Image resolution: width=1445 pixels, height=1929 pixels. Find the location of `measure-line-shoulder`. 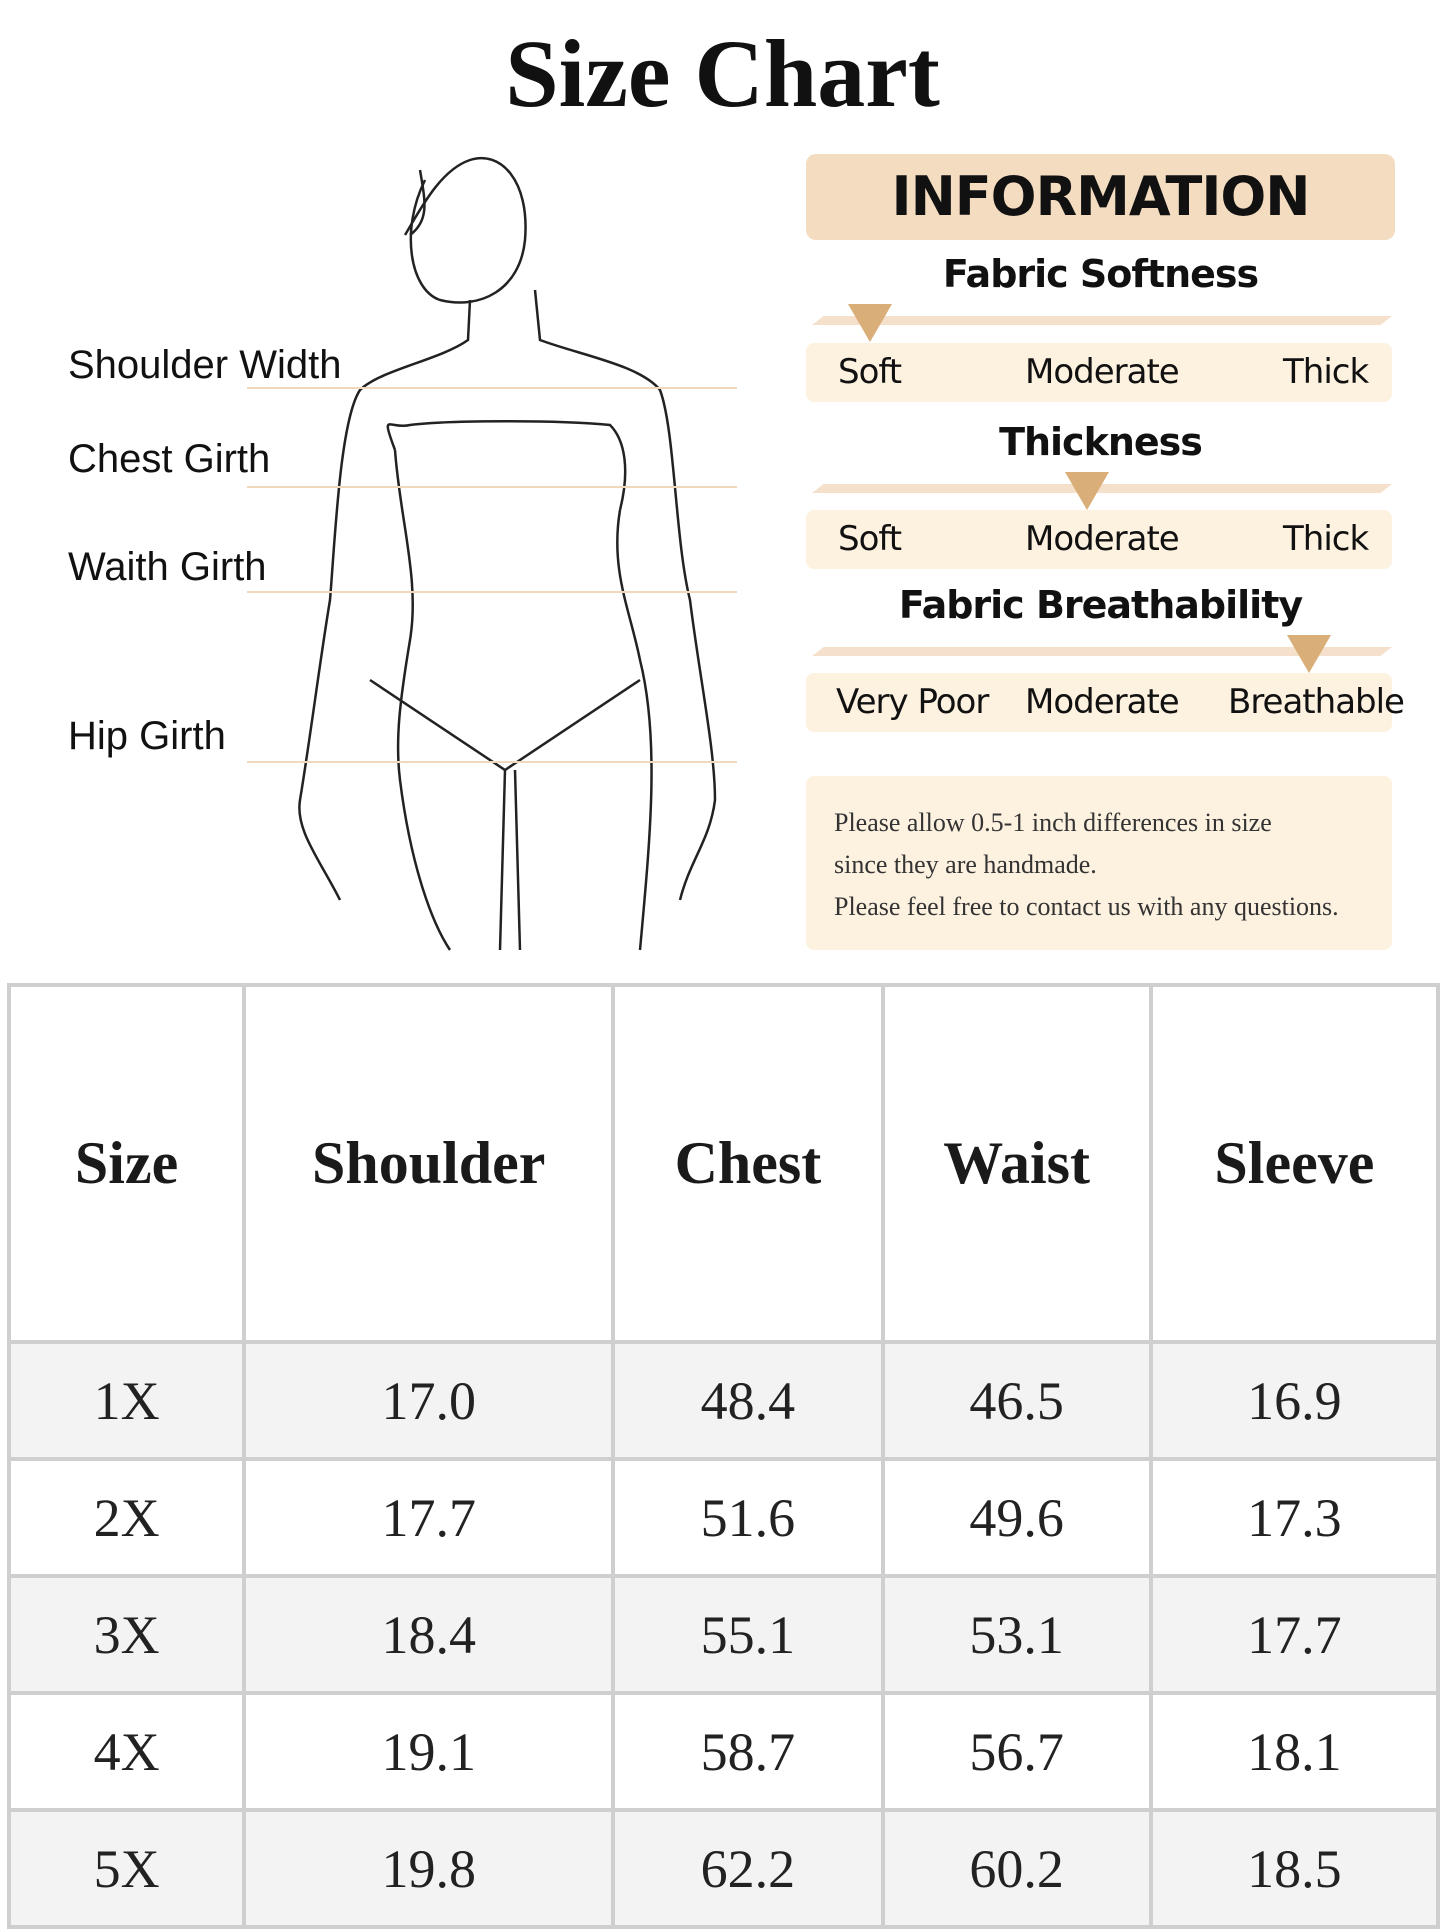

measure-line-shoulder is located at coordinates (492, 388).